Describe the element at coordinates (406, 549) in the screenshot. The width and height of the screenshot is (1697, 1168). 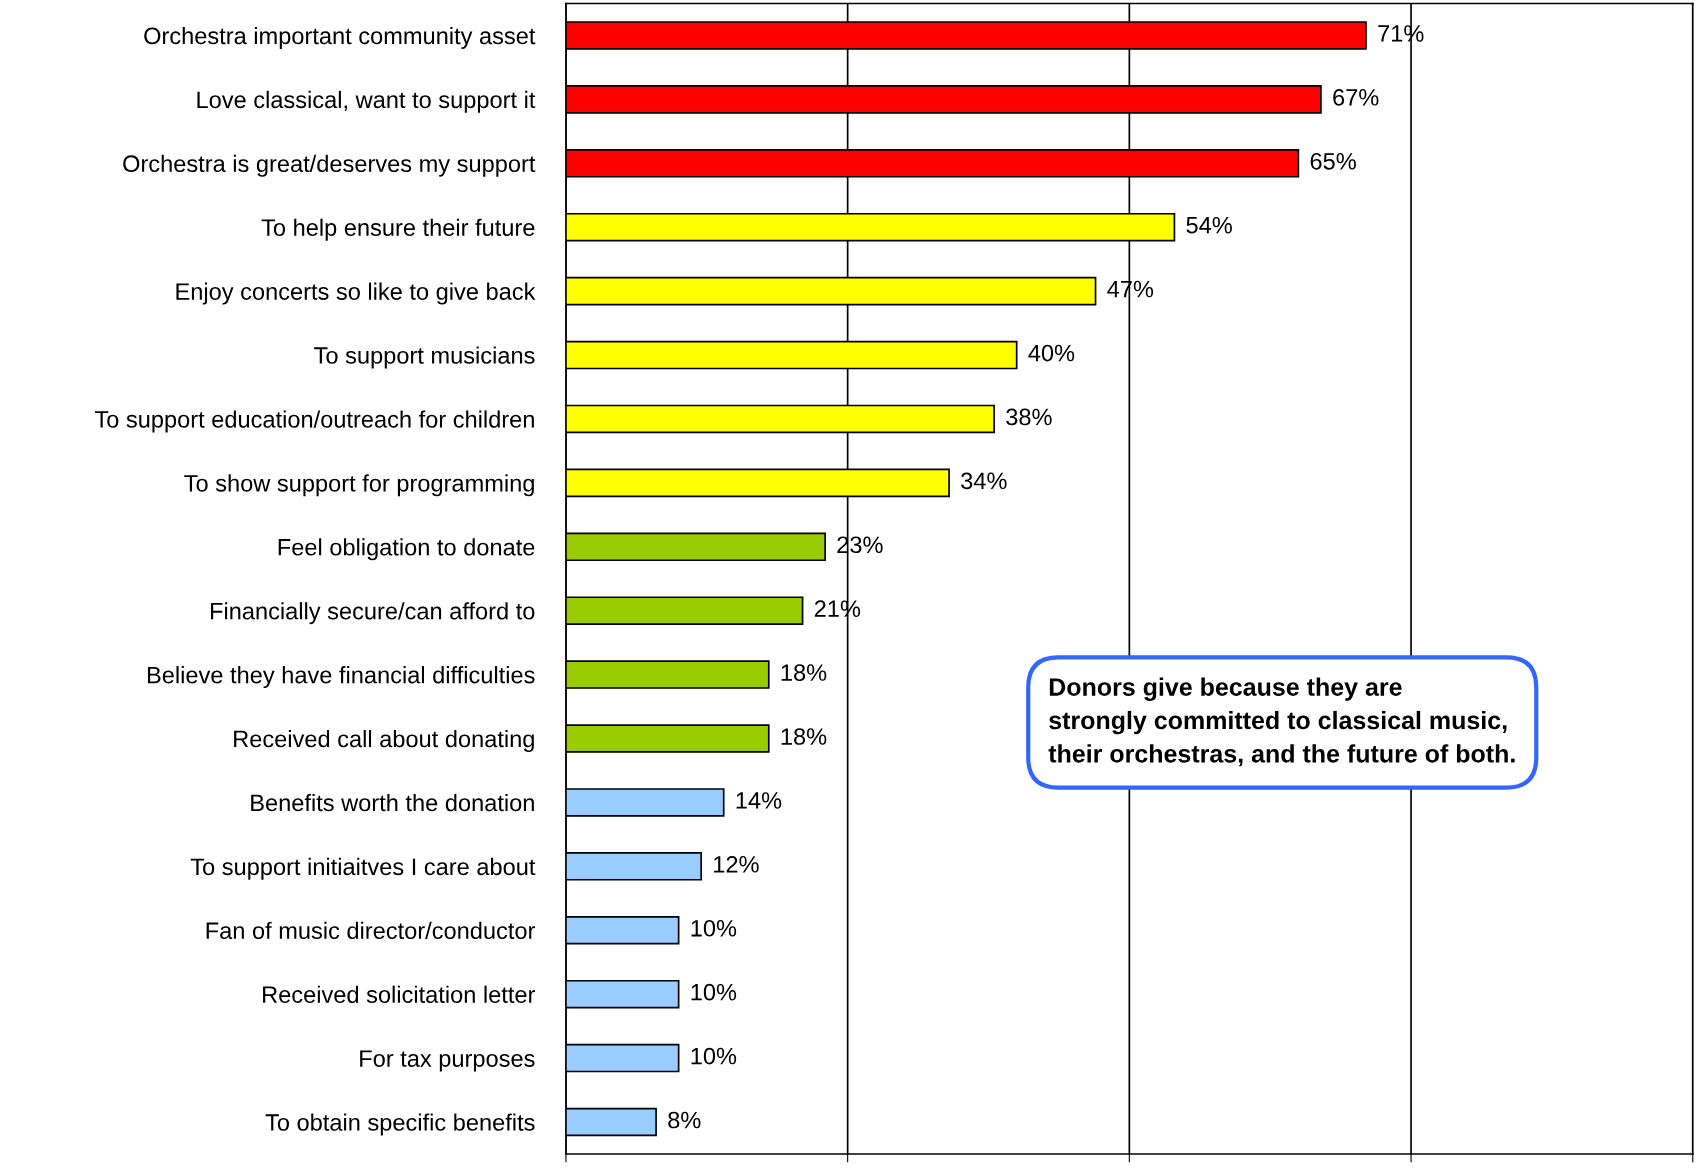
I see `y-tick-label: Feel obligation to donate` at that location.